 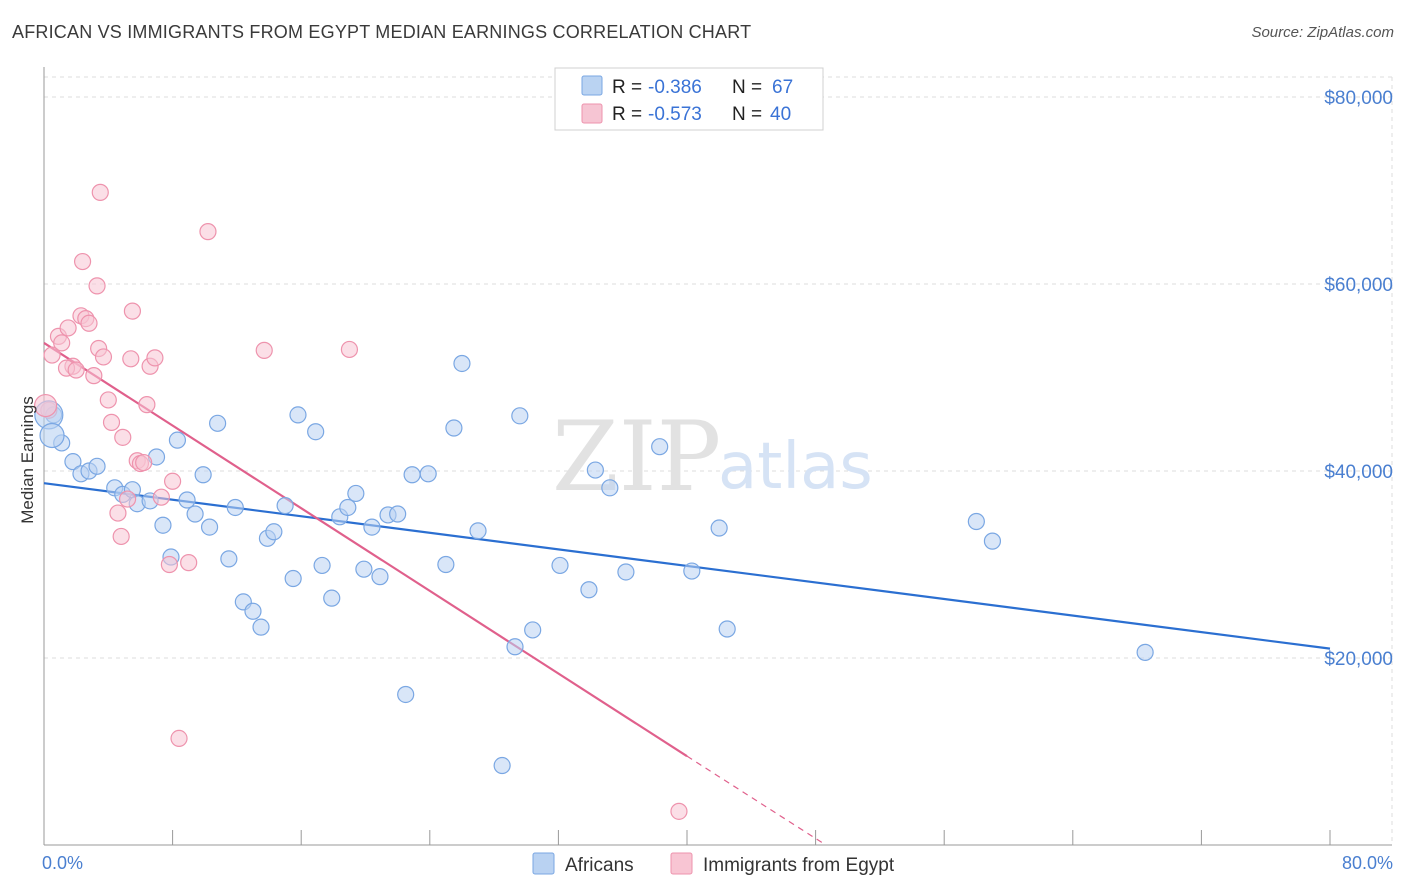 What do you see at coordinates (747, 114) in the screenshot?
I see `legend-n-label-egypt: N =` at bounding box center [747, 114].